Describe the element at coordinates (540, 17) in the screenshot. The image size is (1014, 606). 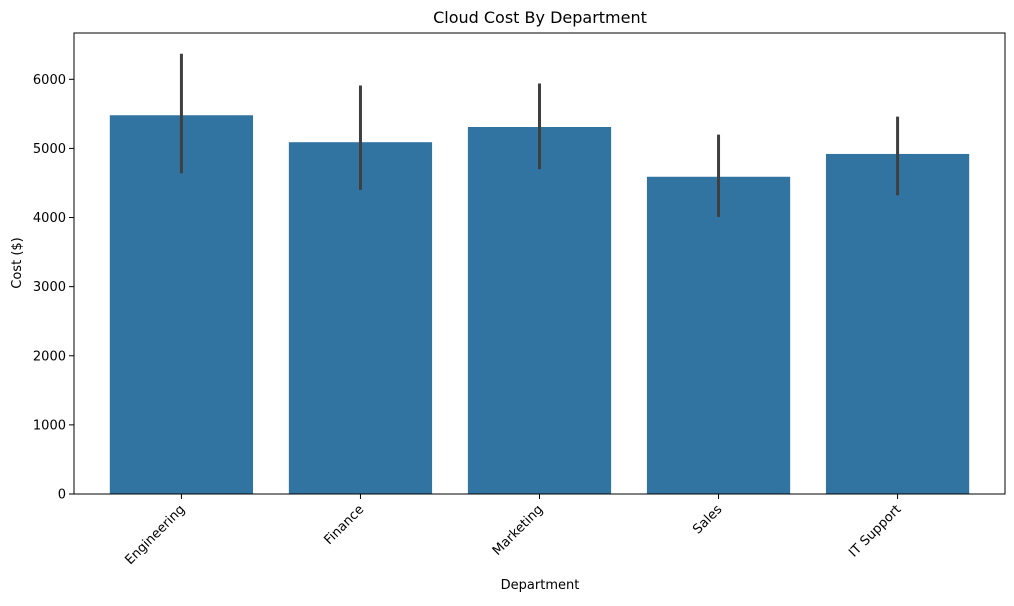
I see `chart-title: Cloud Cost By Department` at that location.